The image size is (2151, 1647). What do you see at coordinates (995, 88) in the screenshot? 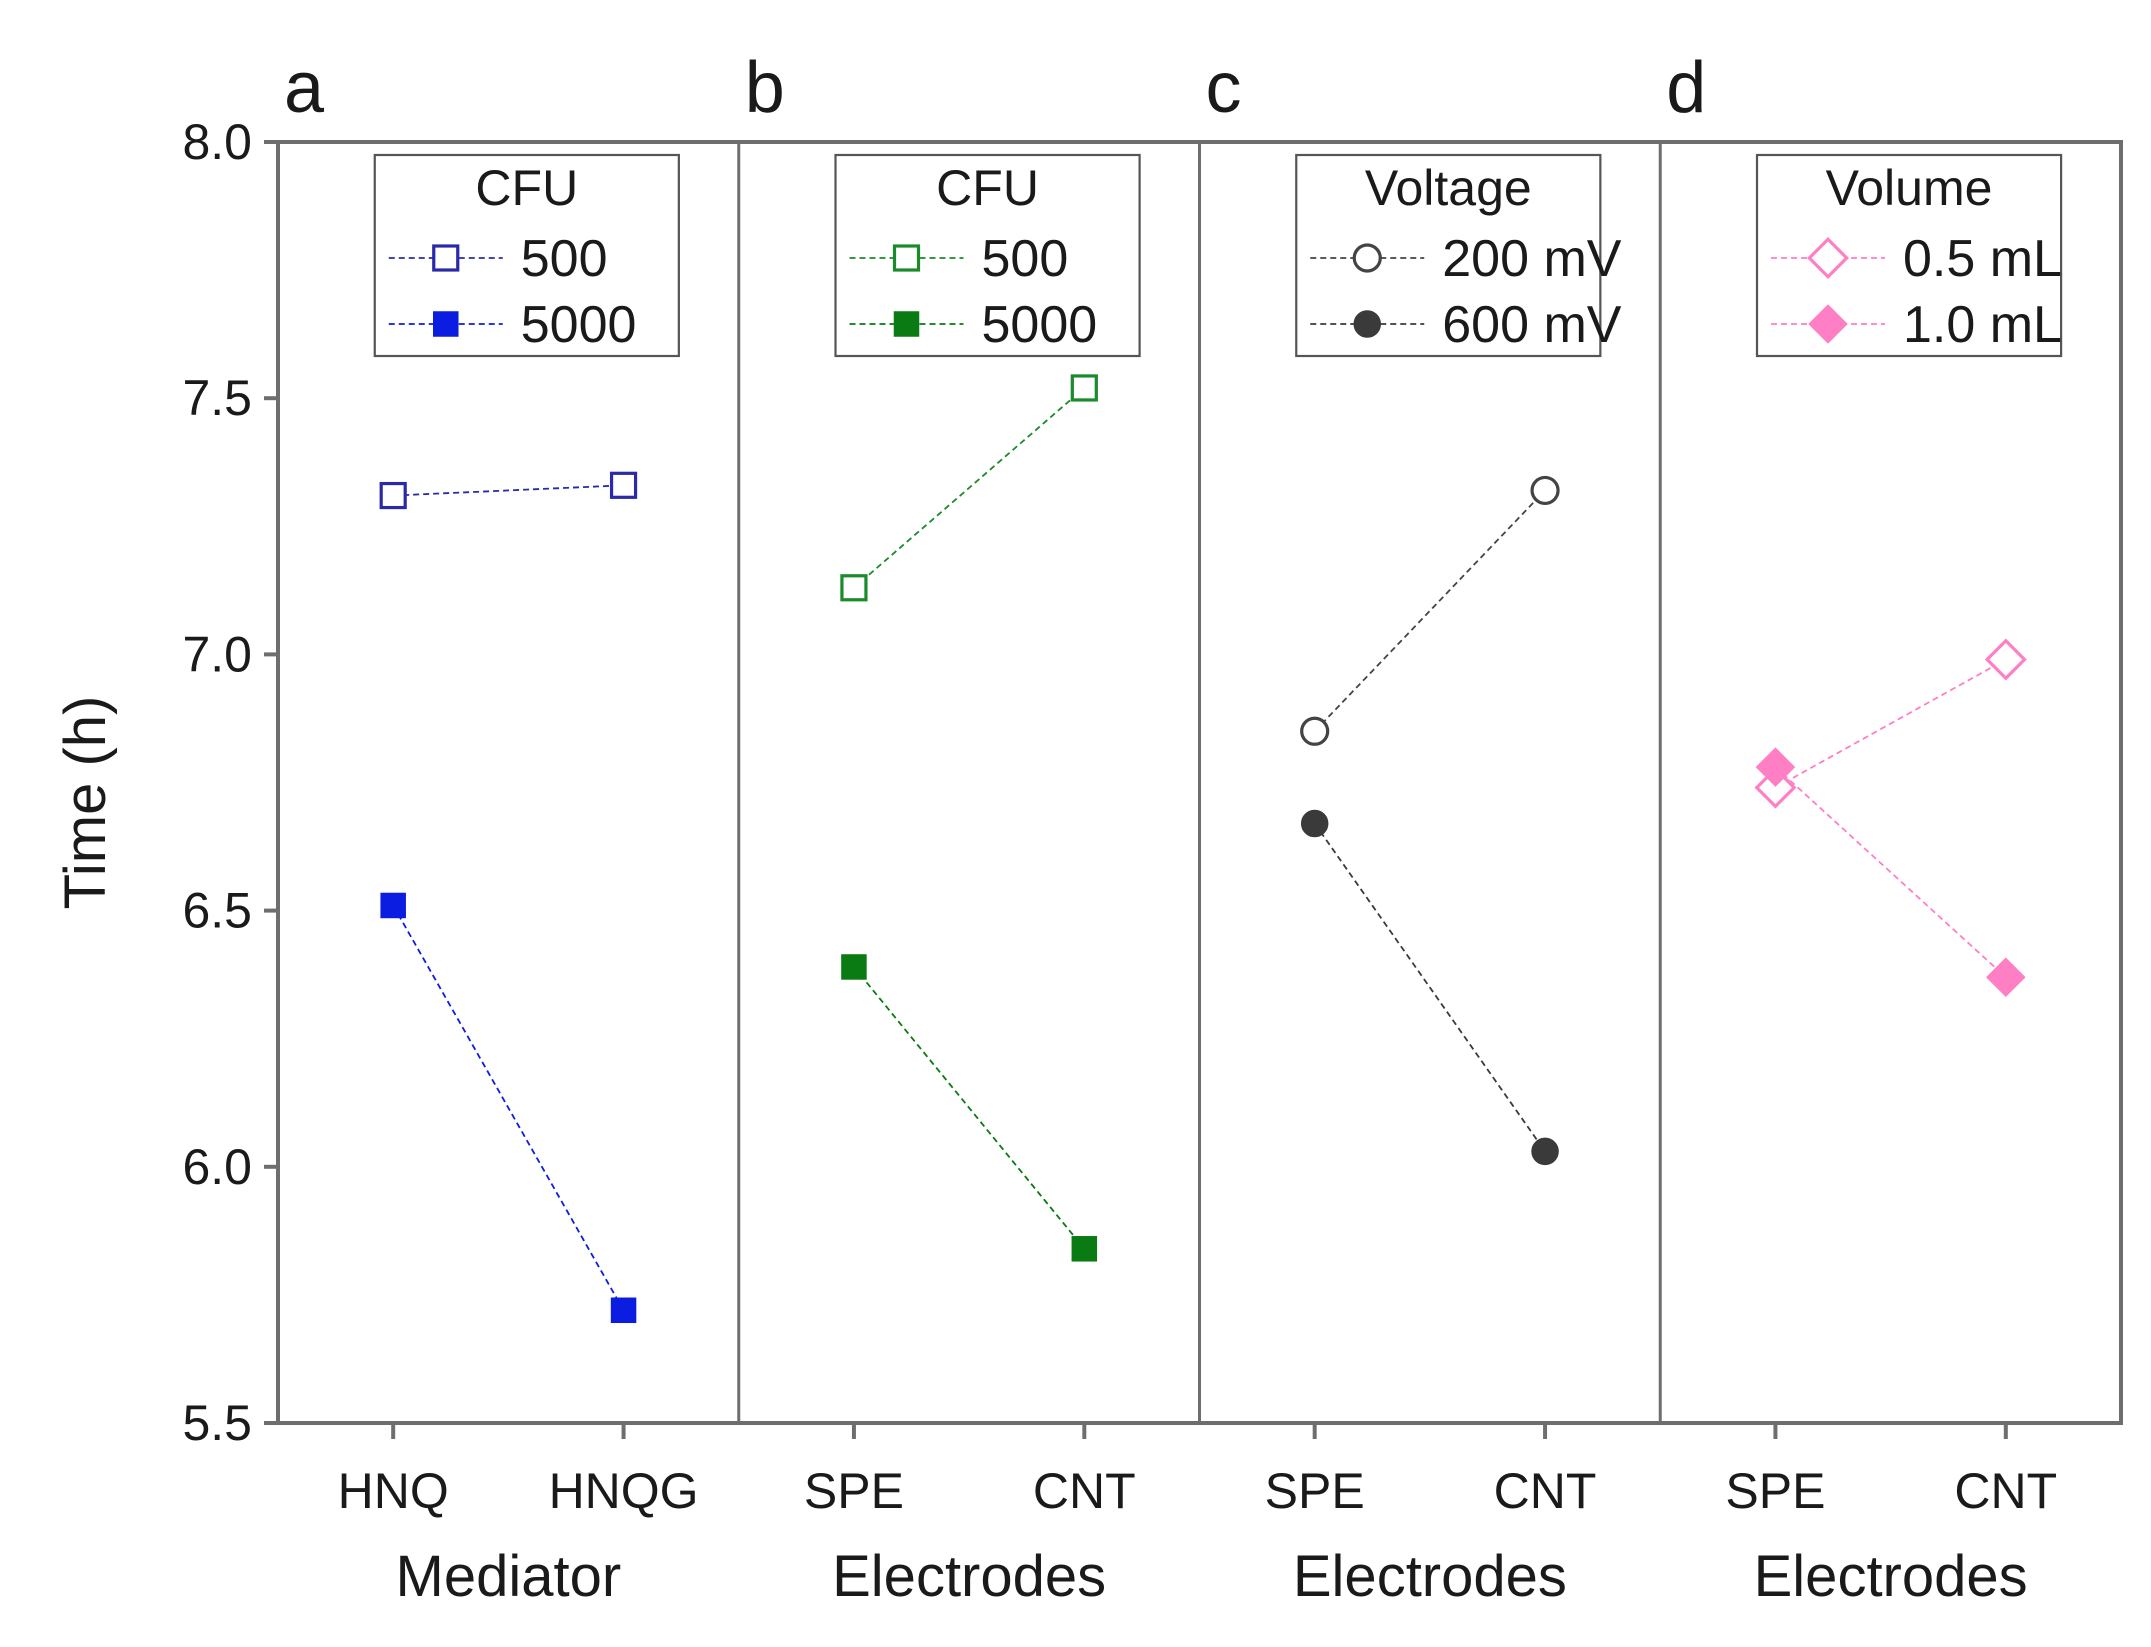
I see `labels-layer: a b c d` at bounding box center [995, 88].